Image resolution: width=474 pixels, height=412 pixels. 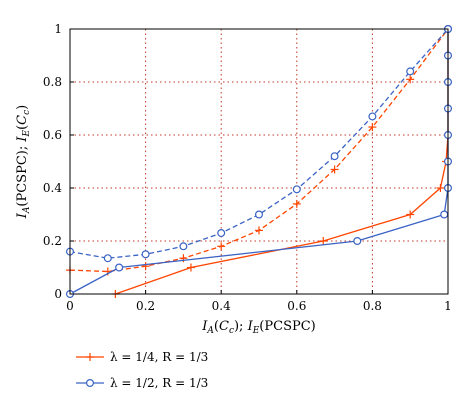 What do you see at coordinates (159, 357) in the screenshot?
I see `legend-label-1: λ = 1/4, R = 1/3` at bounding box center [159, 357].